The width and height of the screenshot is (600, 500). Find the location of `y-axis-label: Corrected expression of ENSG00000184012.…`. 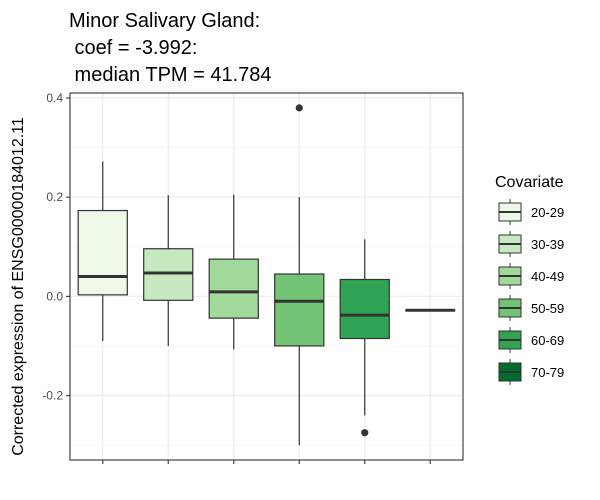

y-axis-label: Corrected expression of ENSG00000184012.… is located at coordinates (18, 286).